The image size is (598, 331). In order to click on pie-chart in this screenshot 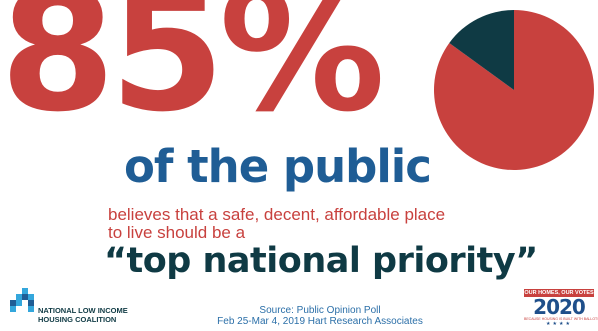, I will do `click(514, 90)`.